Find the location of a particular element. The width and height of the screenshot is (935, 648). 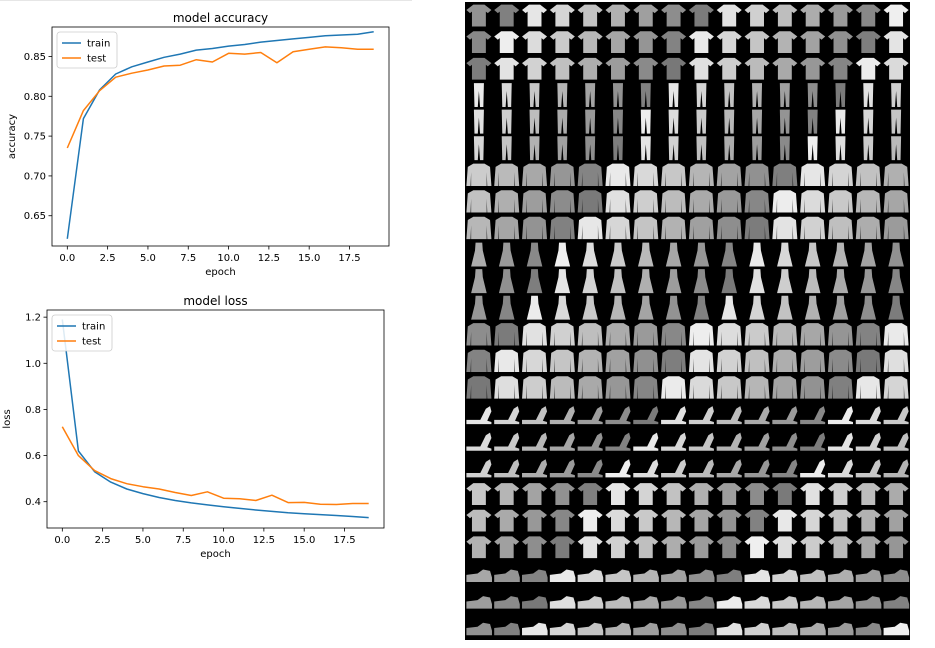

series-line-test is located at coordinates (215, 466).